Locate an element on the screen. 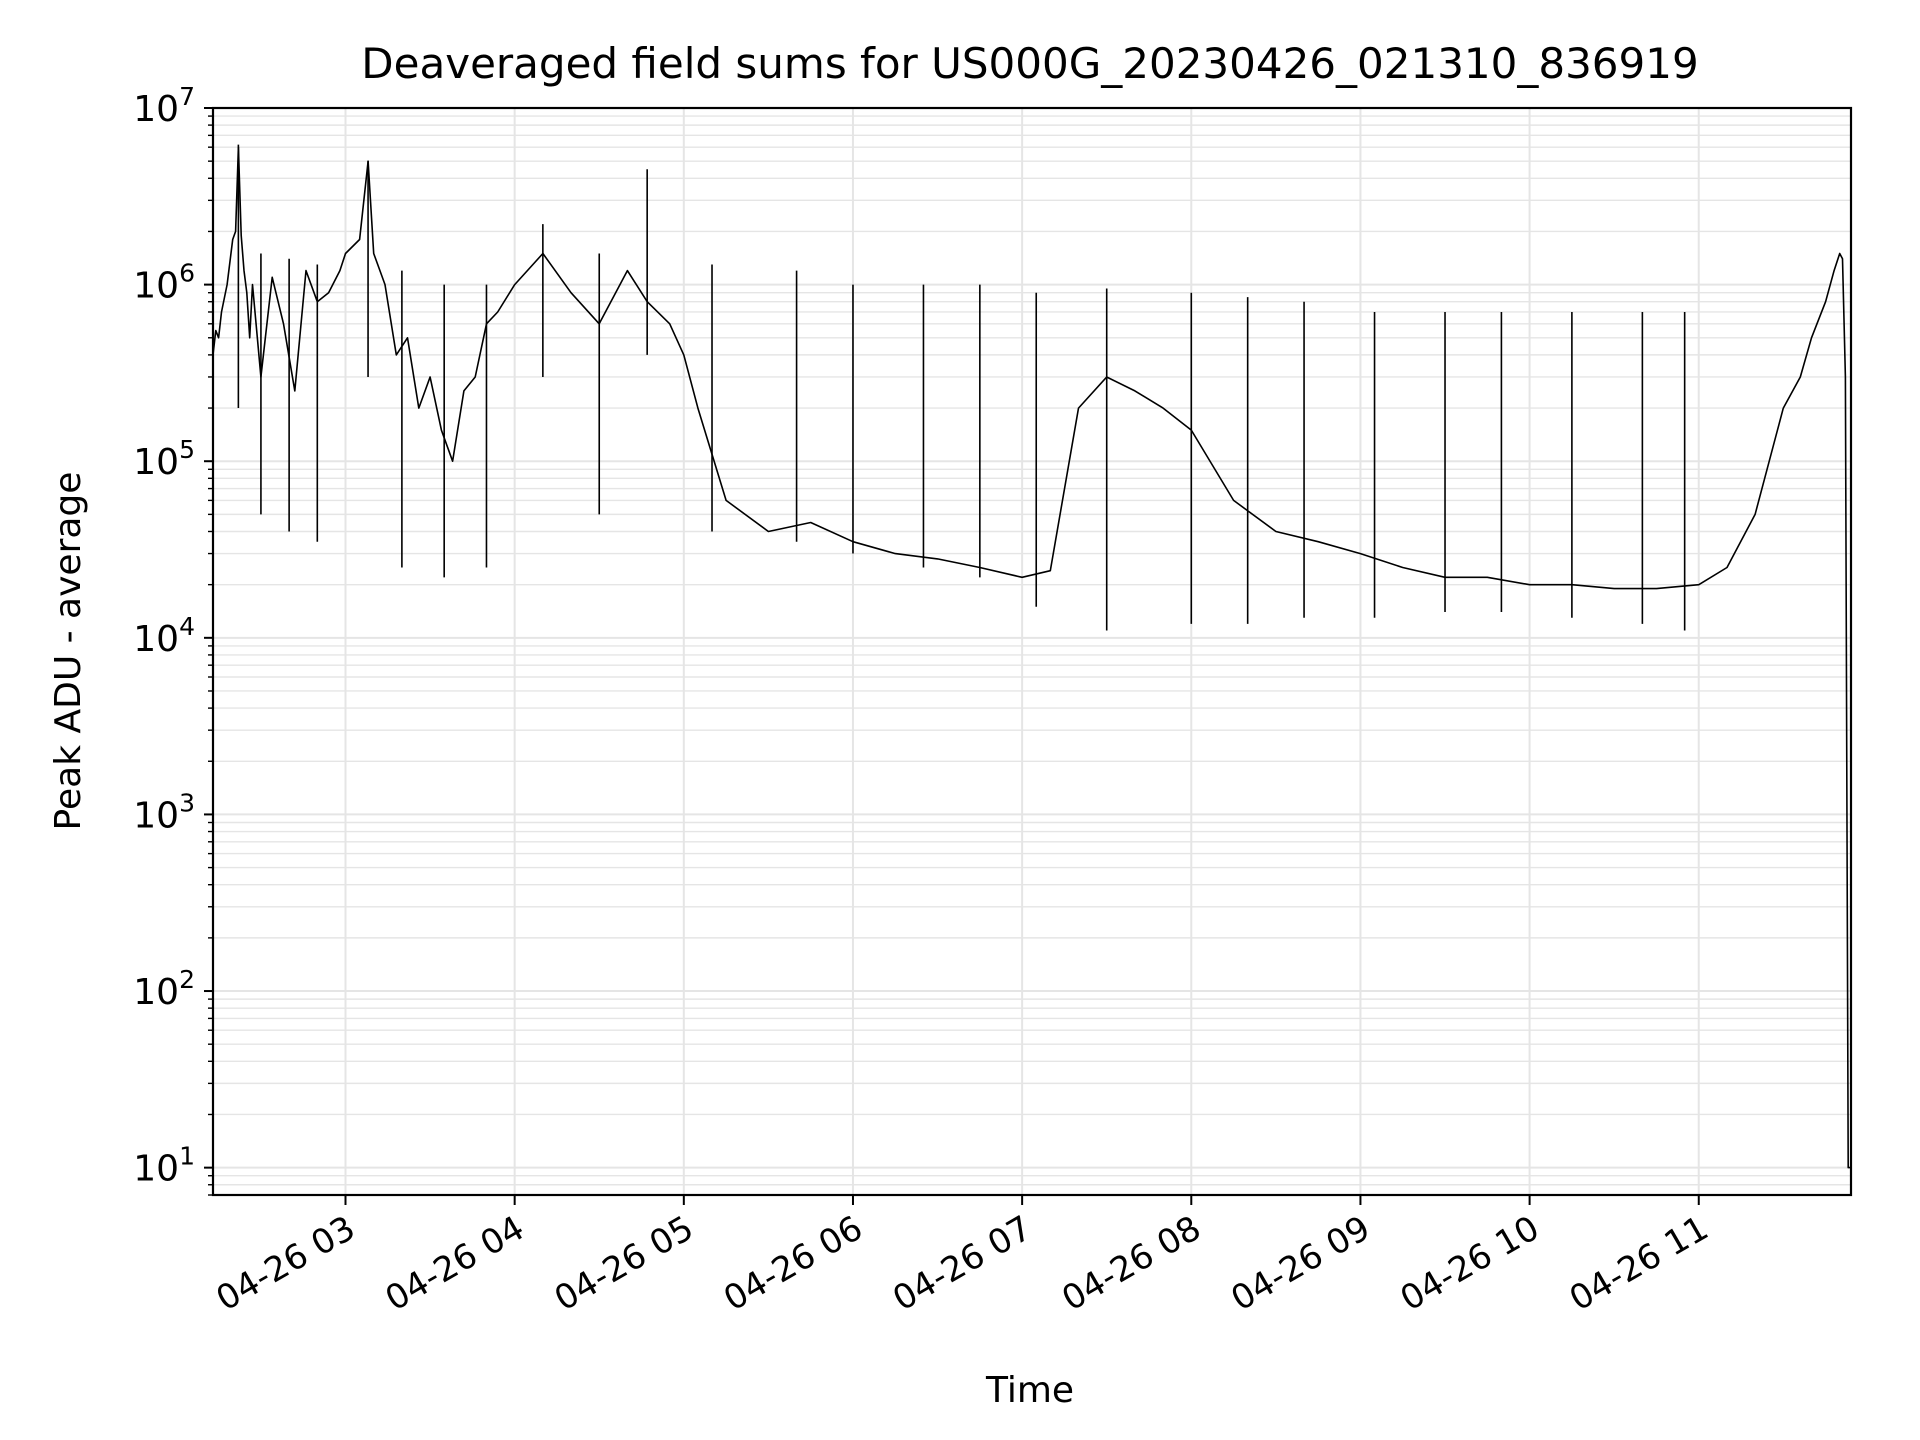 This screenshot has height=1440, width=1920. y-tick-label: 10⁴ is located at coordinates (164, 636).